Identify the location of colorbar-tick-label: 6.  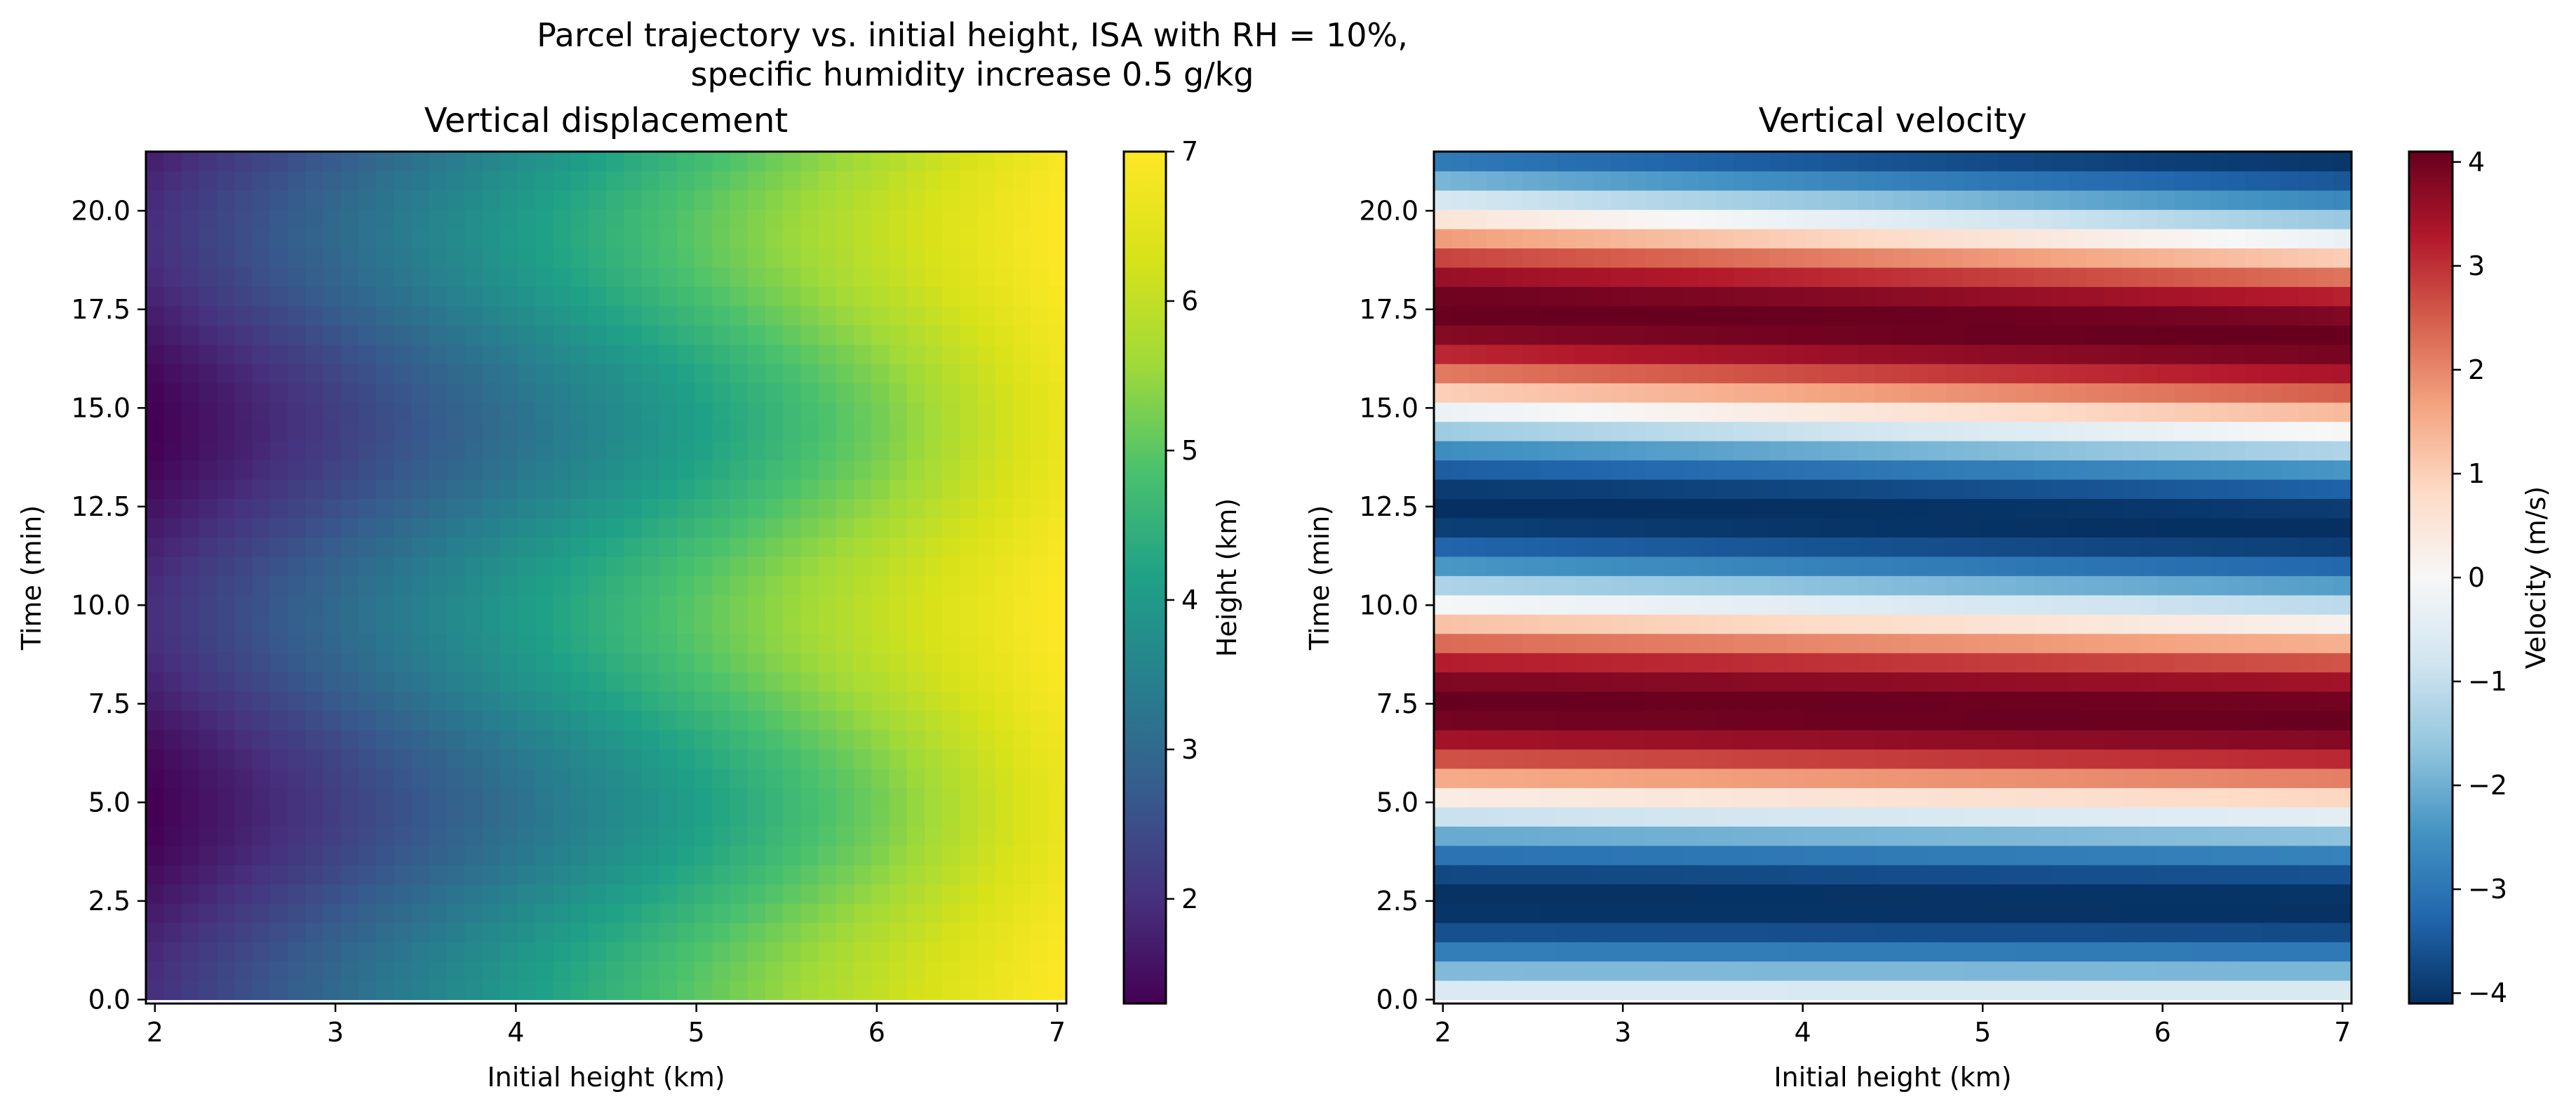
(1189, 301).